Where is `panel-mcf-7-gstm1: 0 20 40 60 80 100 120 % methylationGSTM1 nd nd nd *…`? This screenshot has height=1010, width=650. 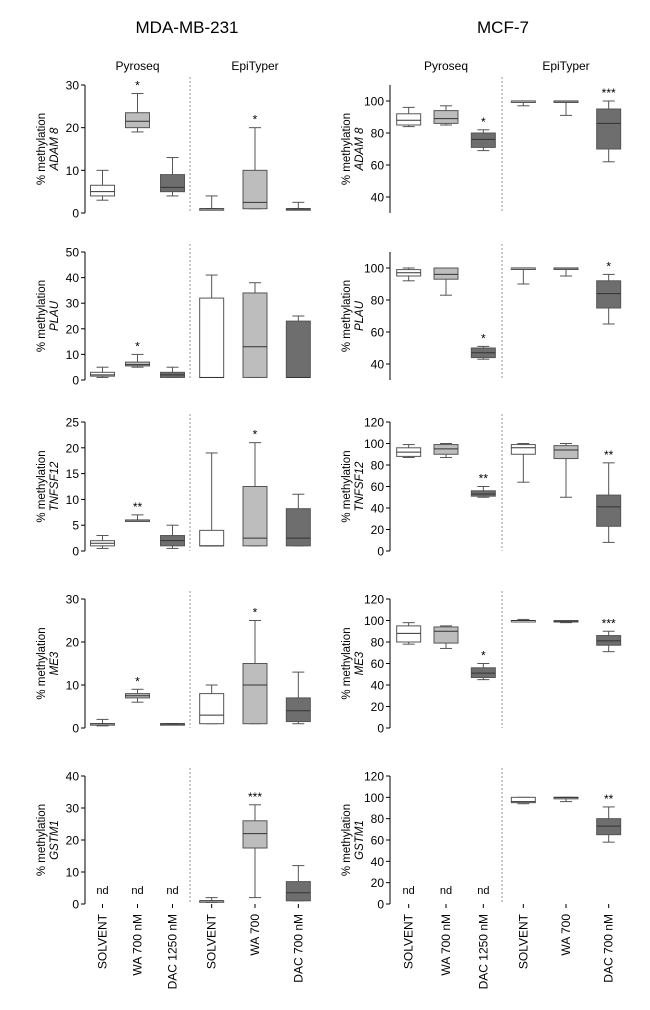
panel-mcf-7-gstm1: 0 20 40 60 80 100 120 % methylationGSTM1 nd nd nd *… is located at coordinates (481, 840).